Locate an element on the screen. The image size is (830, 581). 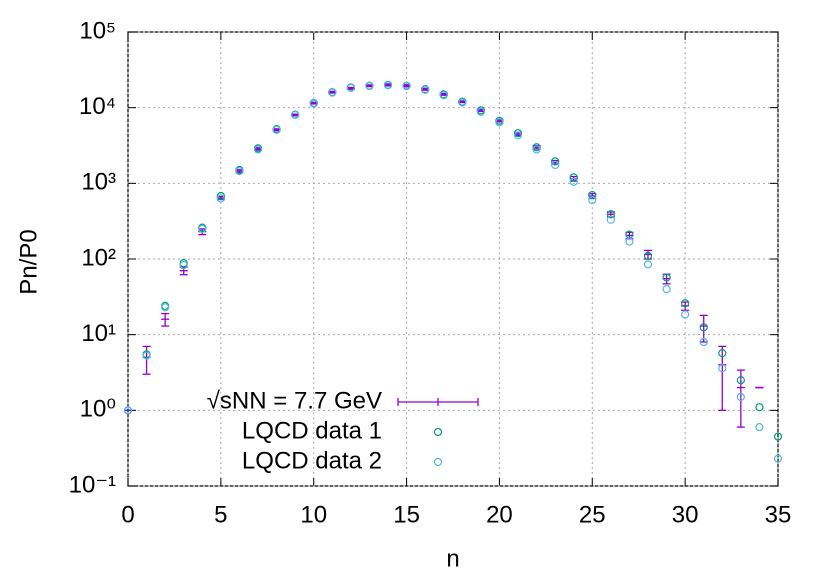
y-tick-label: 10⁻¹ is located at coordinates (92, 484).